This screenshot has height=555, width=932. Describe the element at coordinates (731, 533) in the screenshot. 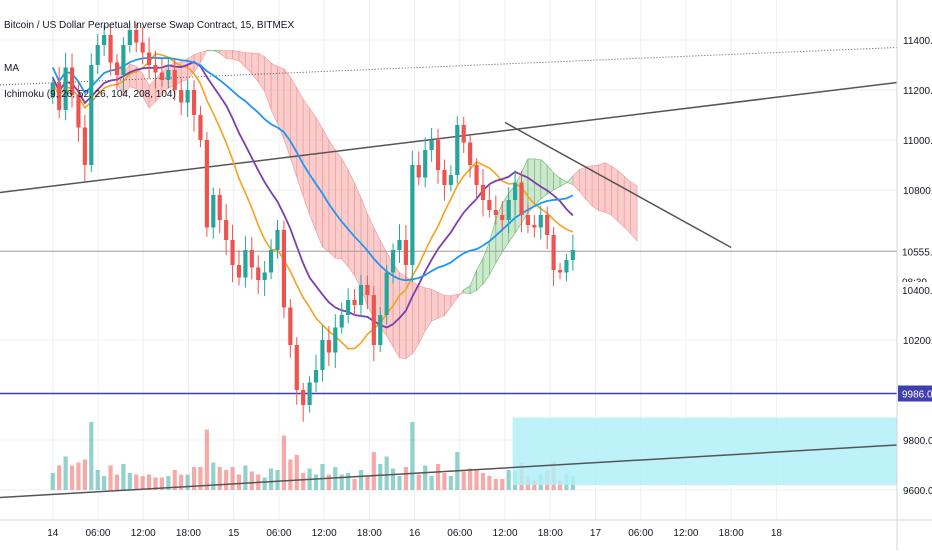

I see `x-tick-label: 18:00` at that location.